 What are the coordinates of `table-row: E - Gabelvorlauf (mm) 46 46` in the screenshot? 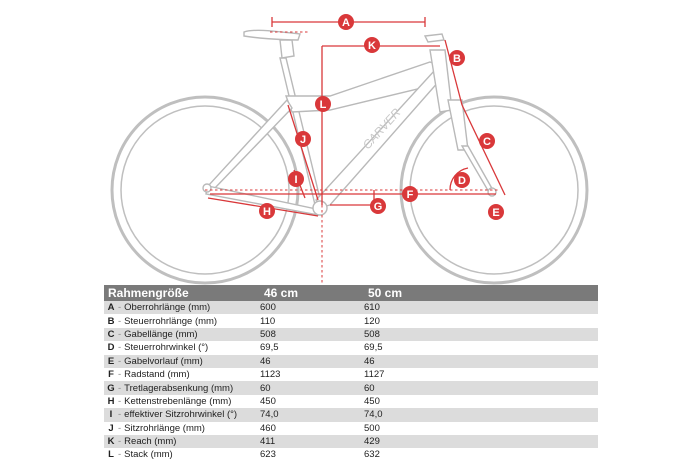 It's located at (351, 361).